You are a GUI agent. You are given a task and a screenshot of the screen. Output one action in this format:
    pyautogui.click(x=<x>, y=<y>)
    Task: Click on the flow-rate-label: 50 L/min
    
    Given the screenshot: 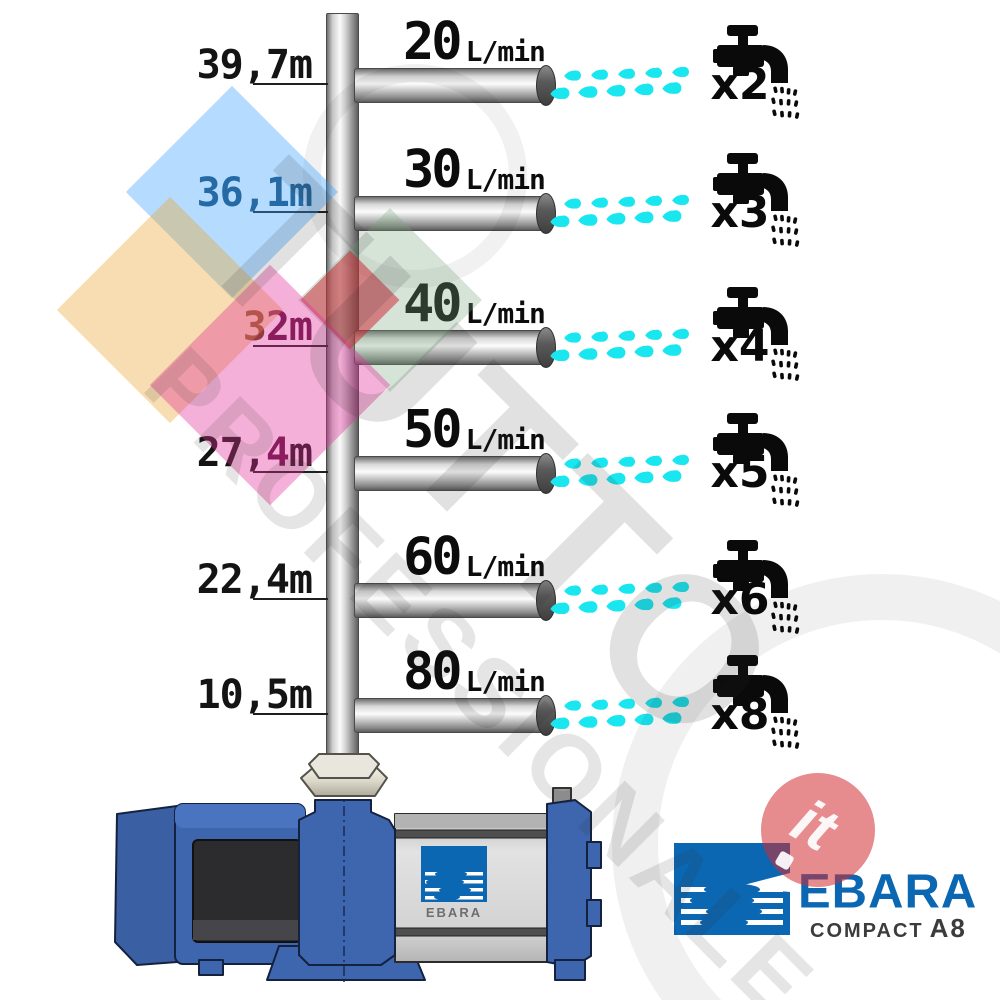 What is the action you would take?
    pyautogui.click(x=474, y=430)
    